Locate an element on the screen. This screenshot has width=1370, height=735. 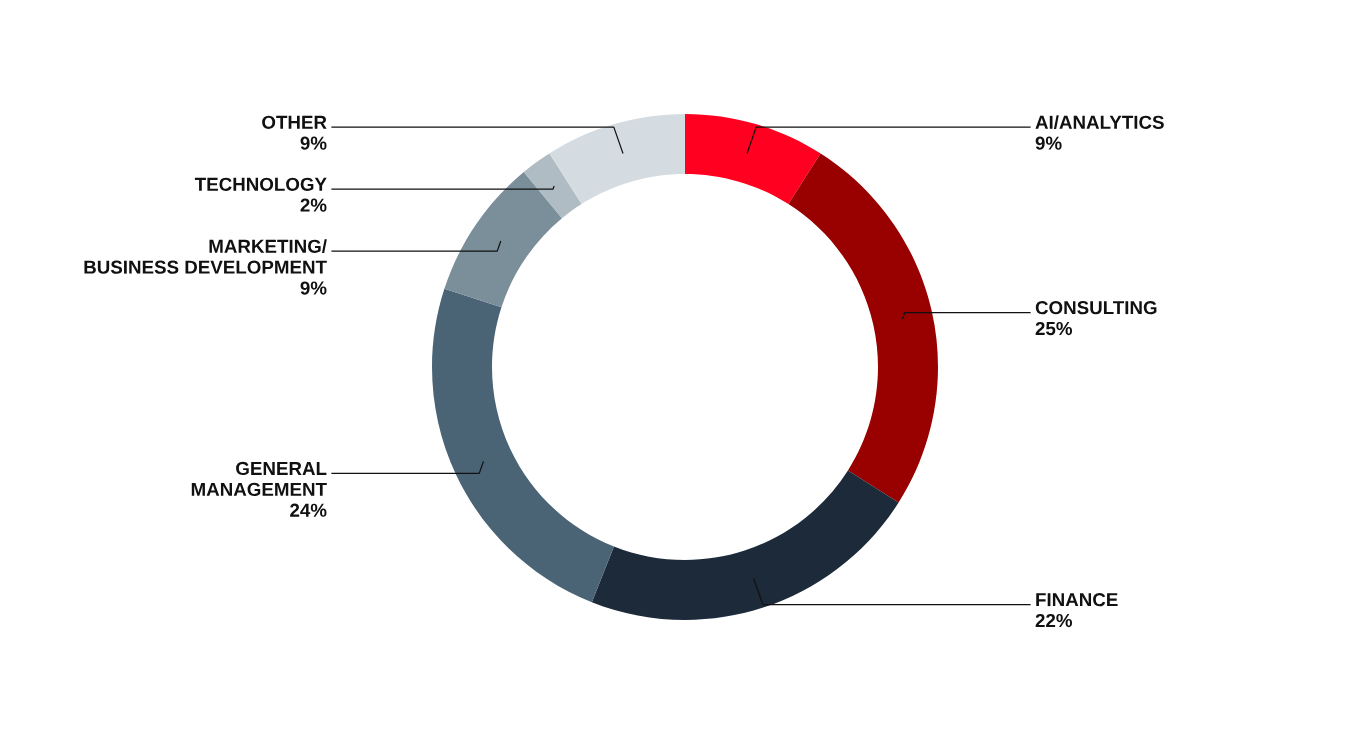
data-label: 24% is located at coordinates (308, 510).